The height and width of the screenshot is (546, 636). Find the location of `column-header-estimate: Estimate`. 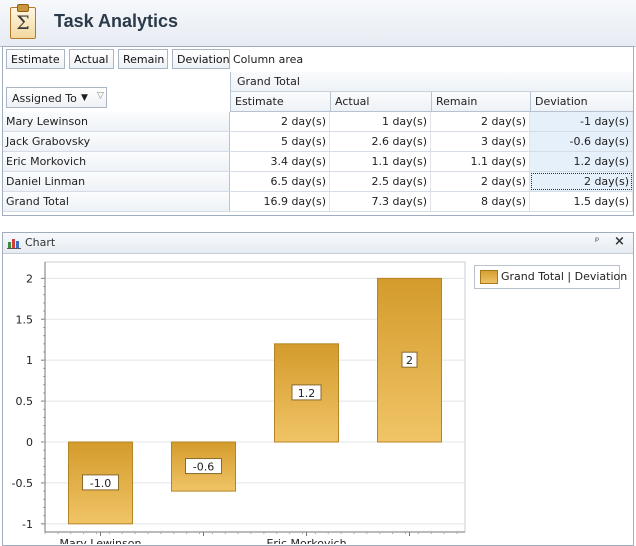

column-header-estimate: Estimate is located at coordinates (280, 102).